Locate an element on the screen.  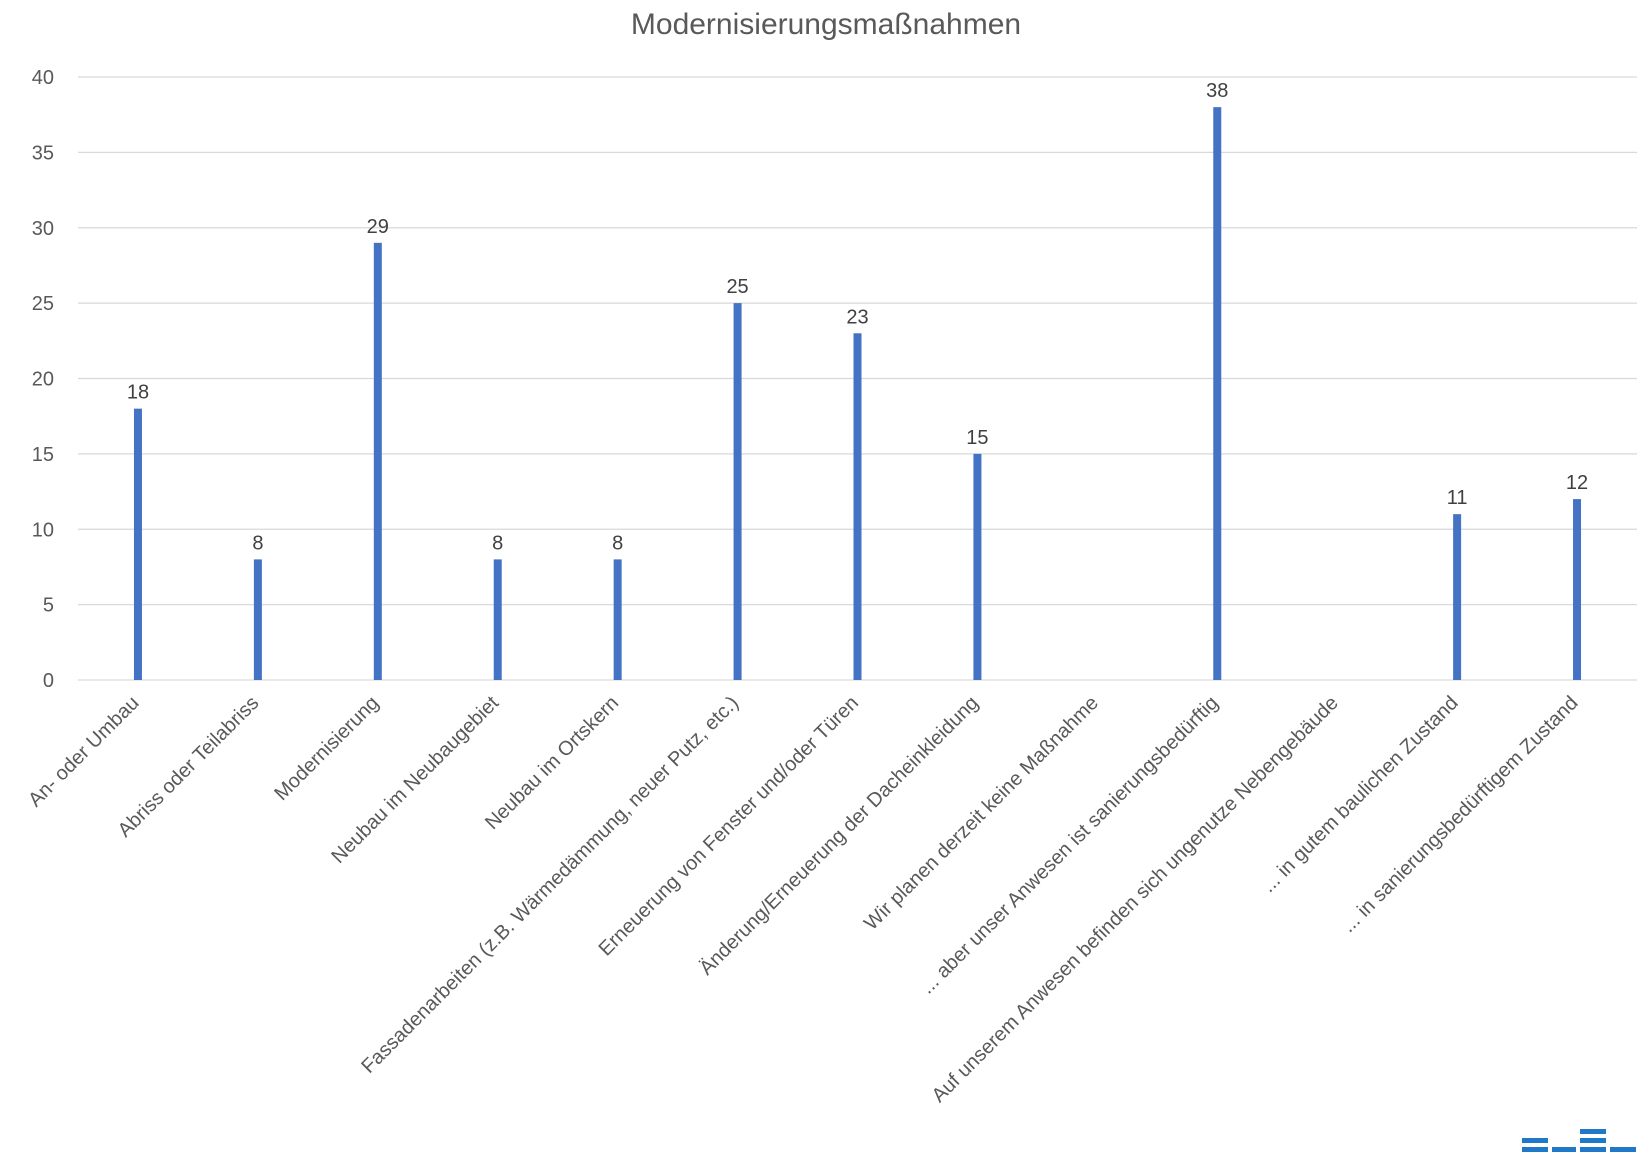
y-tick-label: 30 is located at coordinates (43, 229).